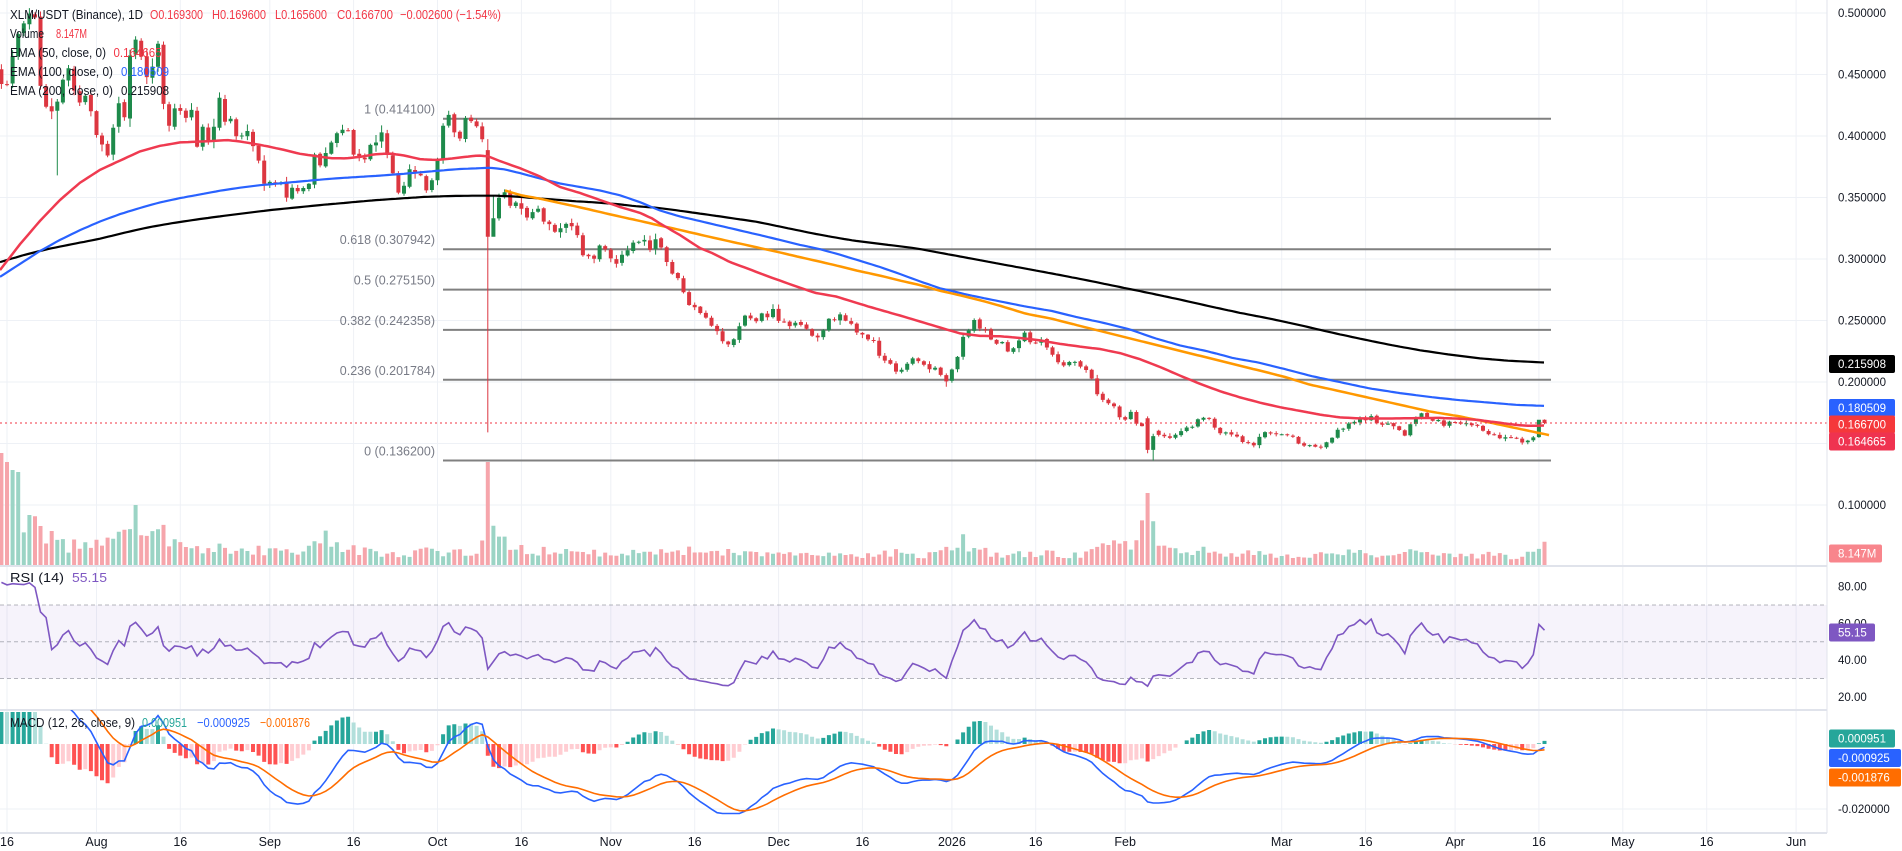 This screenshot has height=851, width=1902. What do you see at coordinates (285, 722) in the screenshot?
I see `svg-text: −0.001876` at bounding box center [285, 722].